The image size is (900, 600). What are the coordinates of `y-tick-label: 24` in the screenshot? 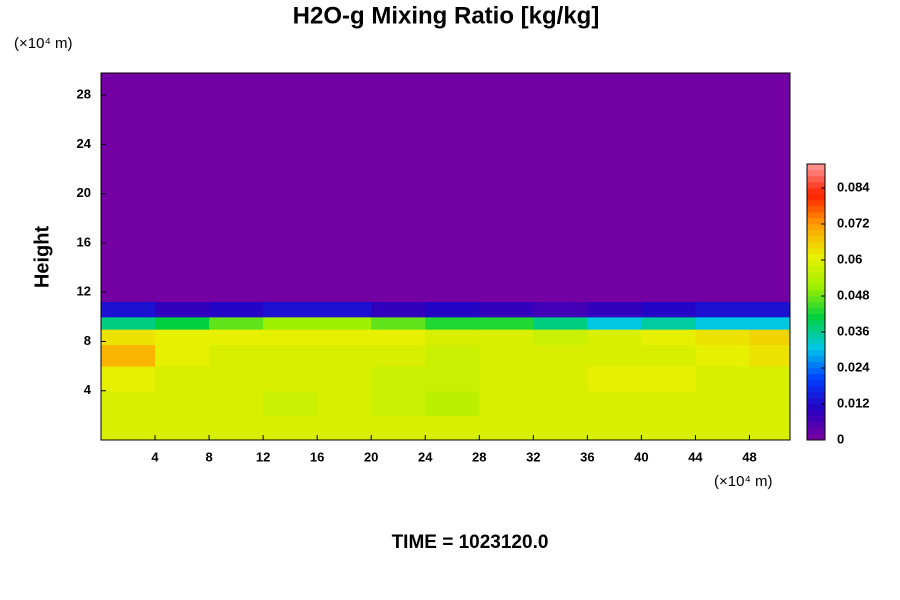 It's located at (84, 143).